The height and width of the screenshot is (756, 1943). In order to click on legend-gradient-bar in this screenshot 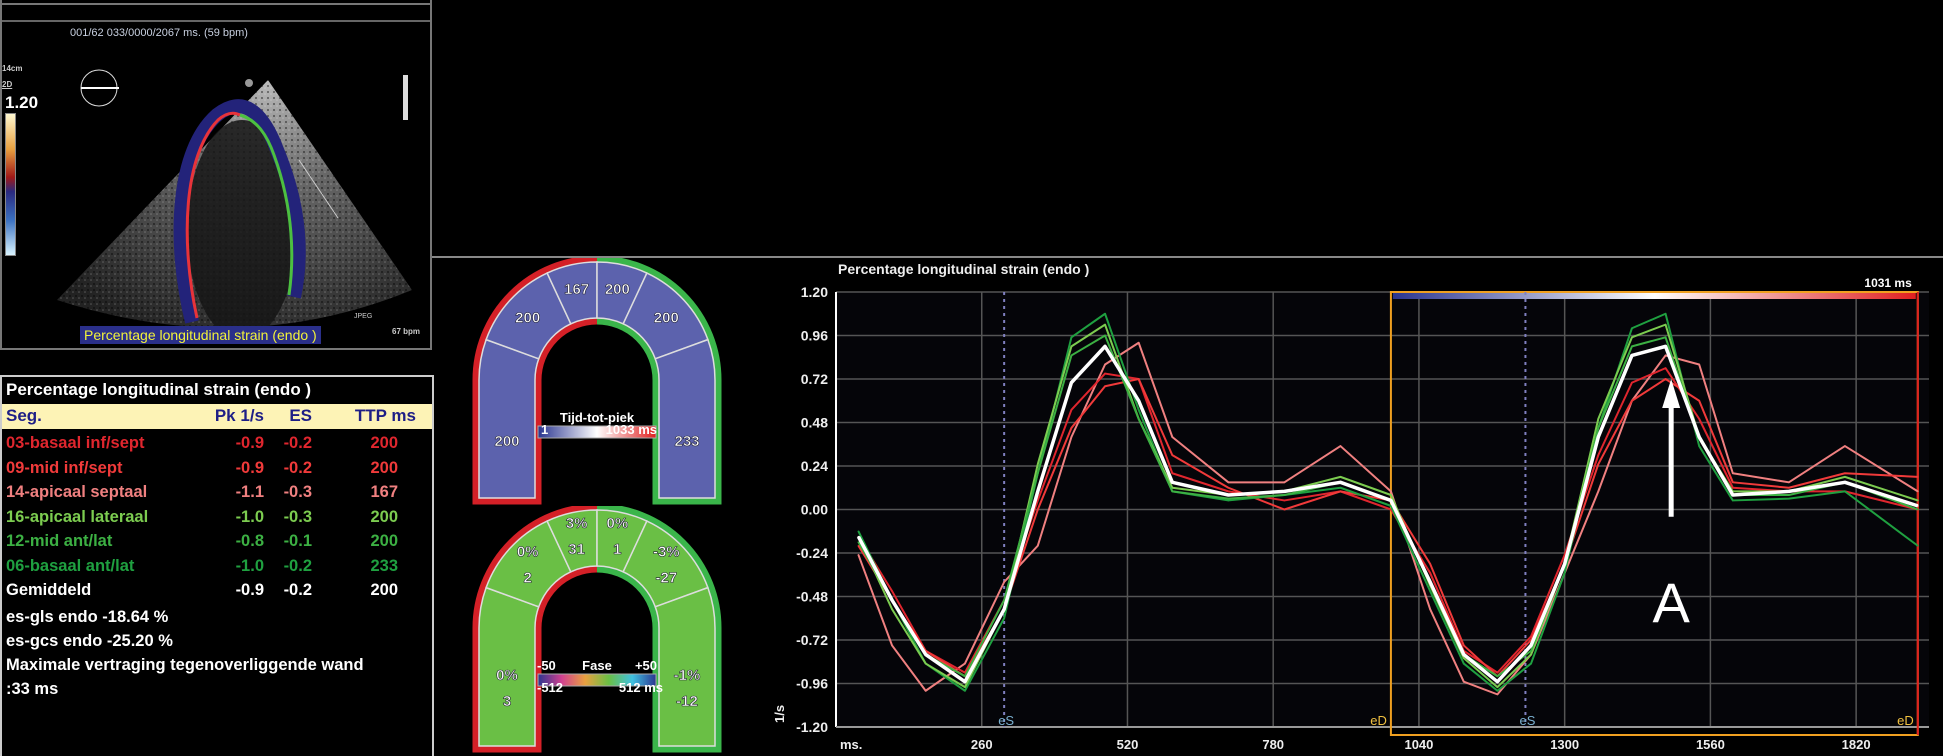, I will do `click(597, 680)`.